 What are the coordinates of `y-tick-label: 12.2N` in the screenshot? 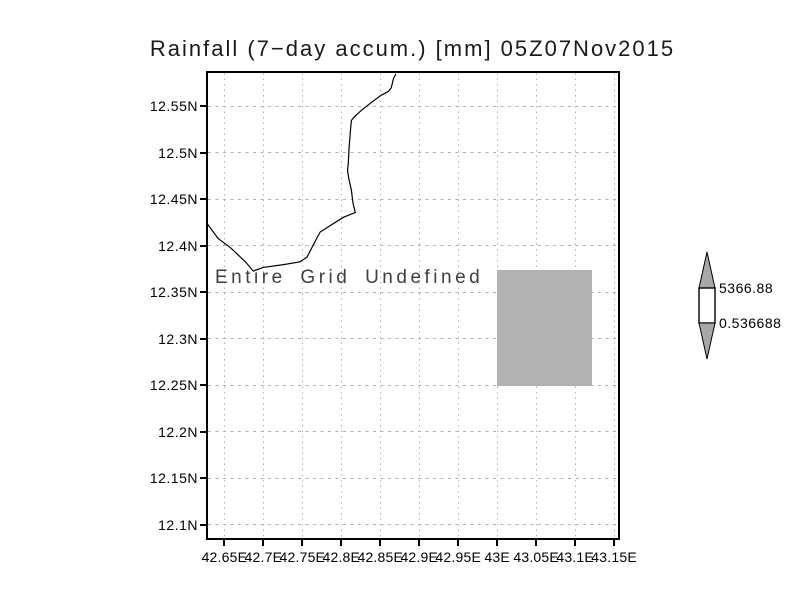 It's located at (178, 431).